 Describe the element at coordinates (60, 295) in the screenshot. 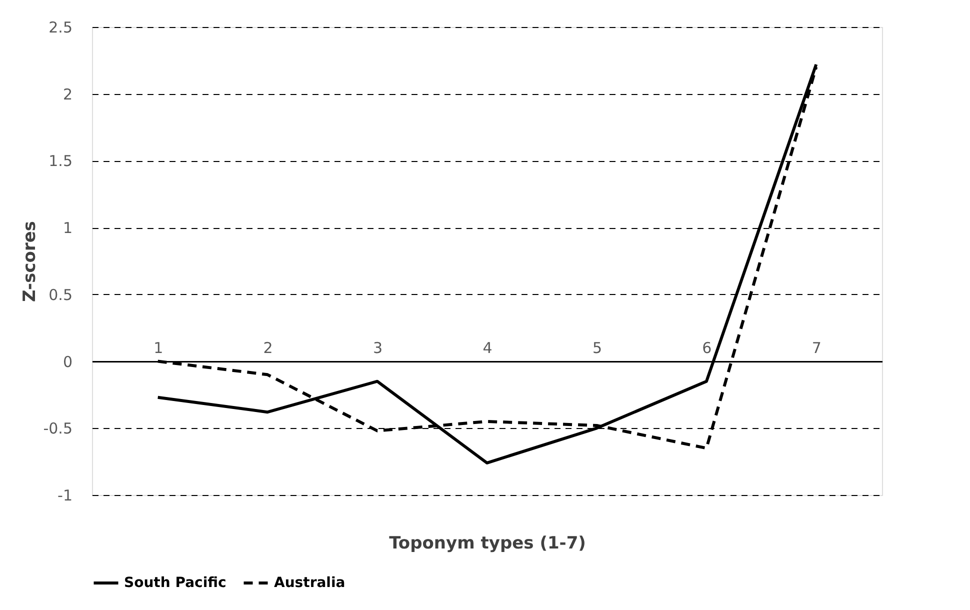

I see `y-tick-label: 0.5` at that location.